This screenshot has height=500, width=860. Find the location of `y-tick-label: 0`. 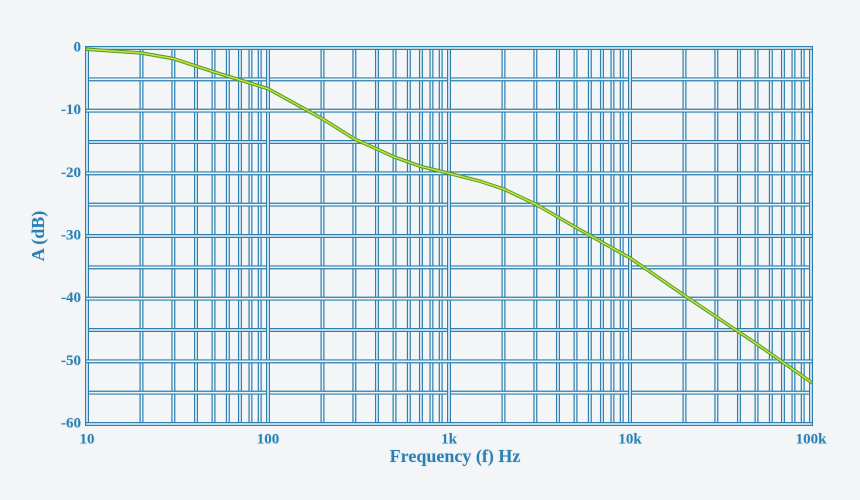

y-tick-label: 0 is located at coordinates (78, 47).